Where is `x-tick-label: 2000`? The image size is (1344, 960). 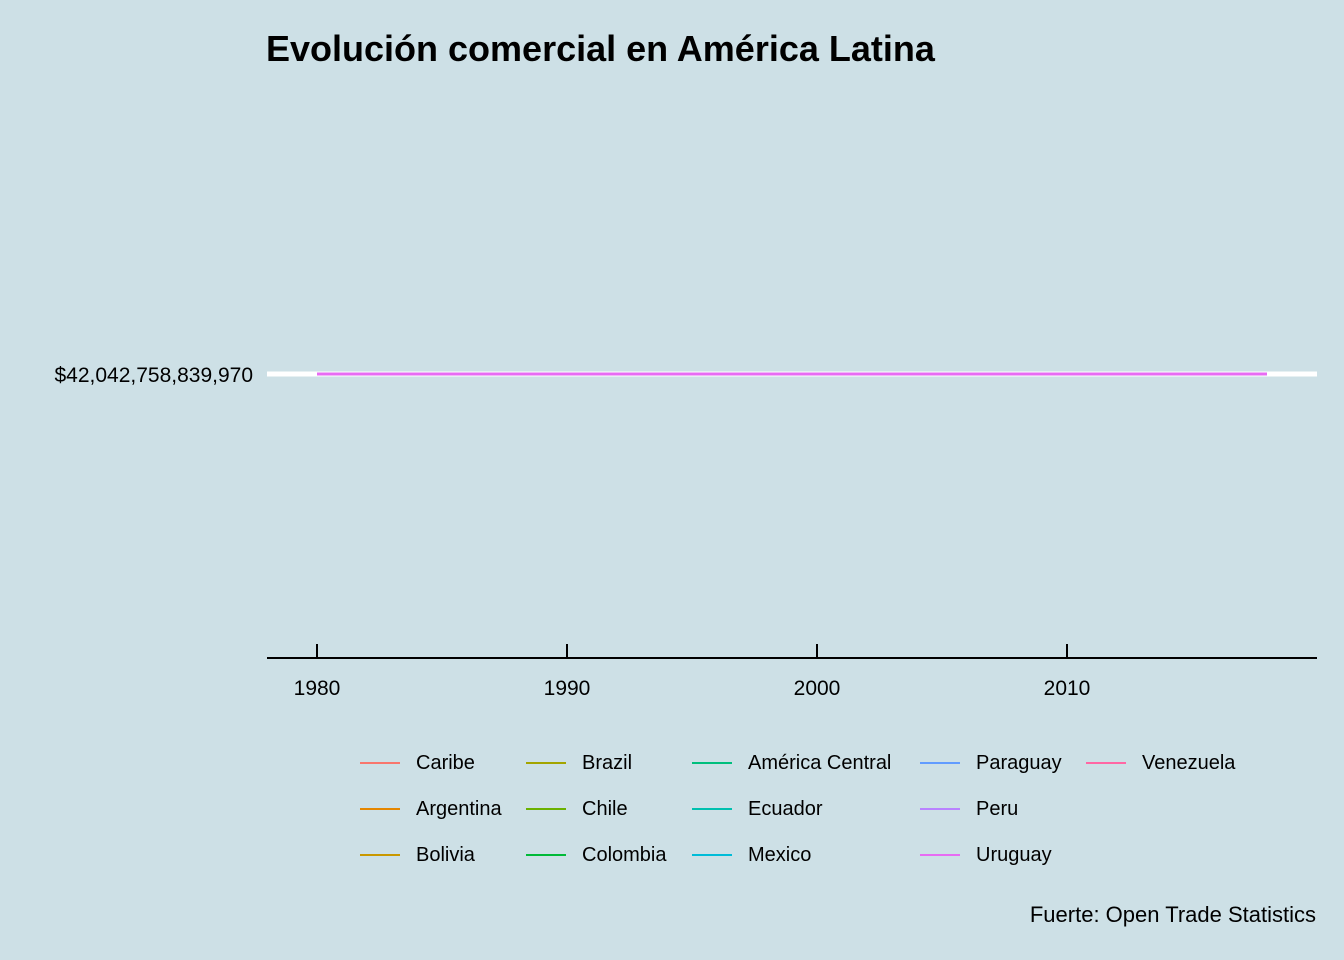
x-tick-label: 2000 is located at coordinates (817, 688).